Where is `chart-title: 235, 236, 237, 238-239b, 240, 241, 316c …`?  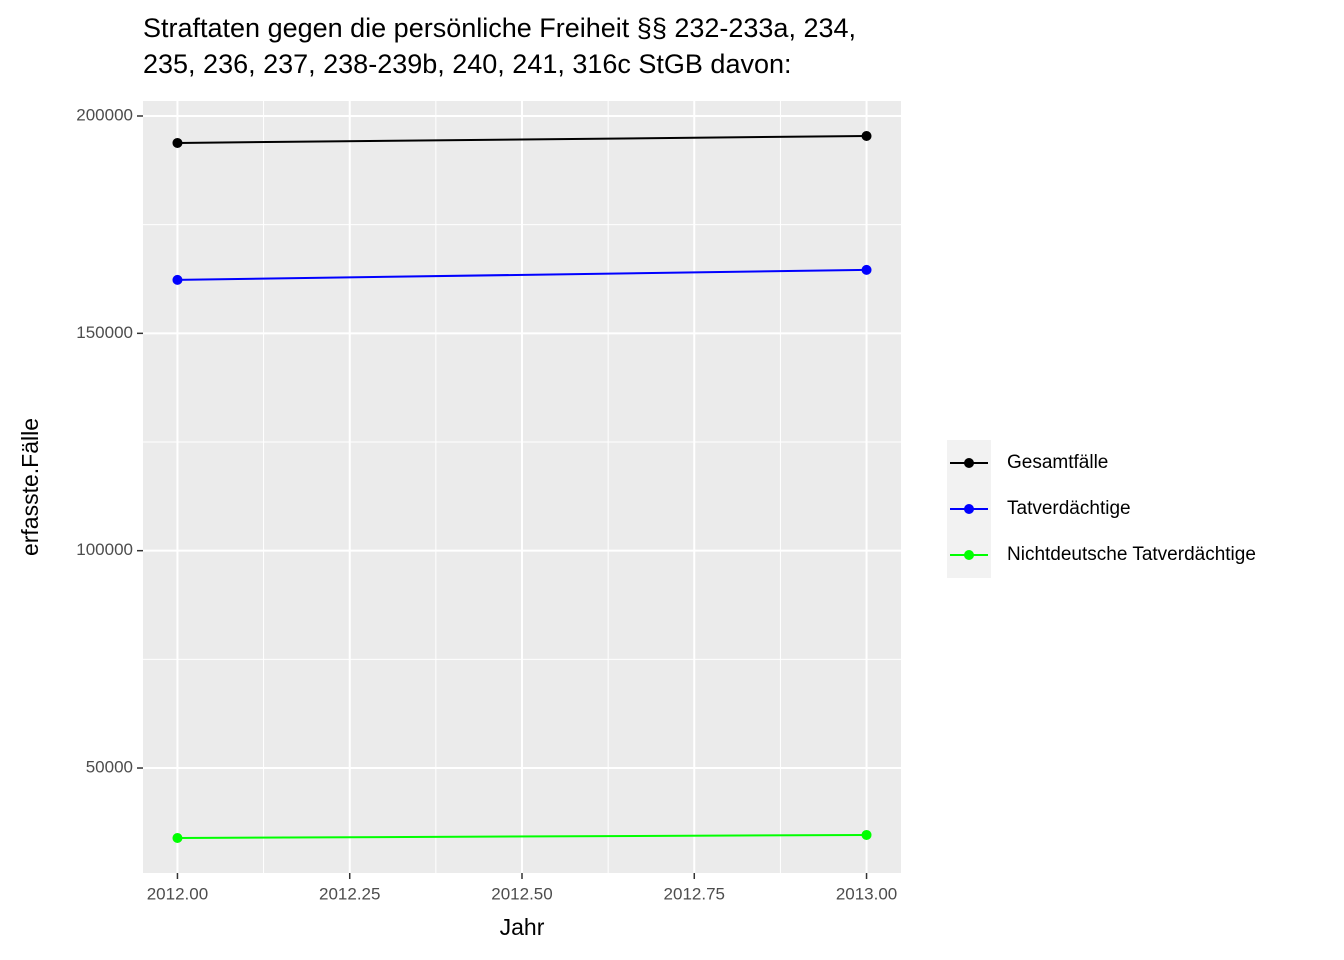 chart-title: 235, 236, 237, 238-239b, 240, 241, 316c … is located at coordinates (467, 64).